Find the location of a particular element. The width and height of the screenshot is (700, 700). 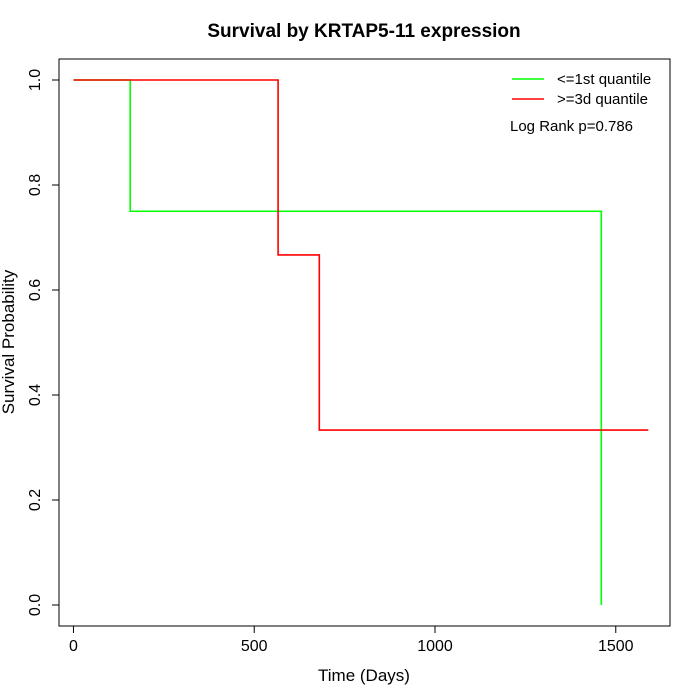

y-tick-label: 0.4 is located at coordinates (35, 395).